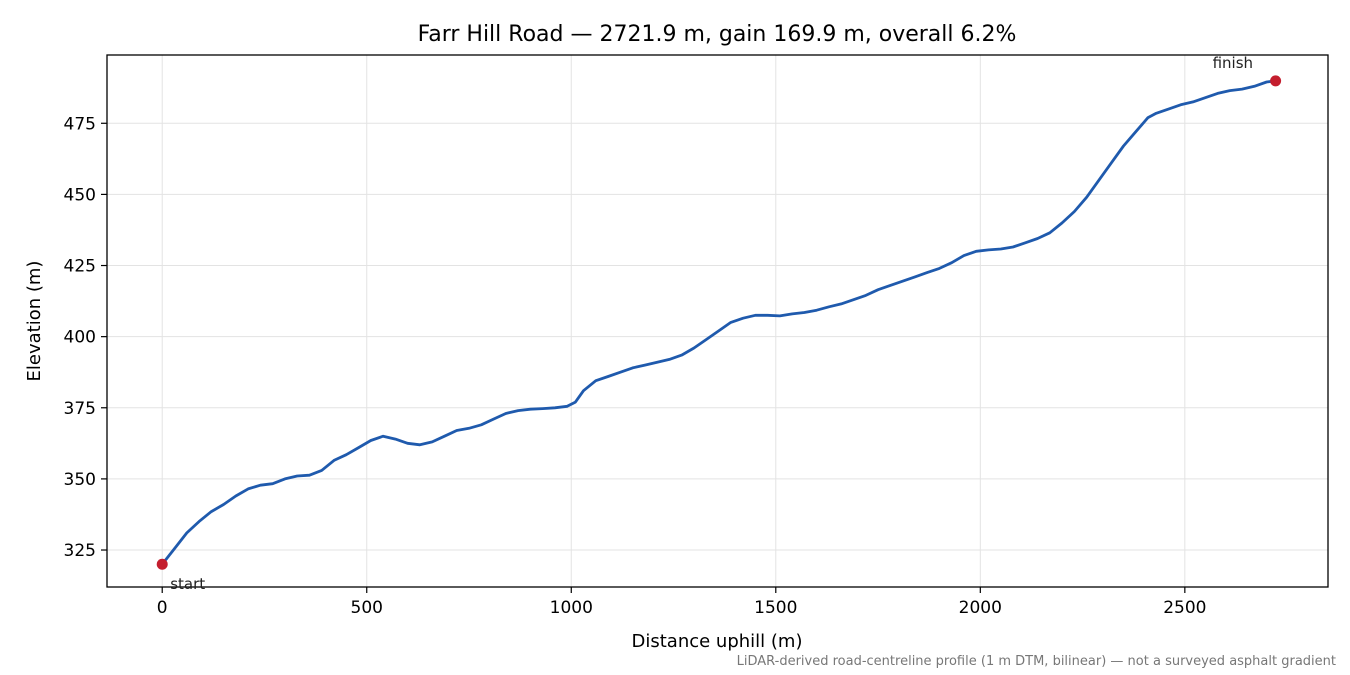  What do you see at coordinates (1184, 608) in the screenshot?
I see `x-tick-label: 2500` at bounding box center [1184, 608].